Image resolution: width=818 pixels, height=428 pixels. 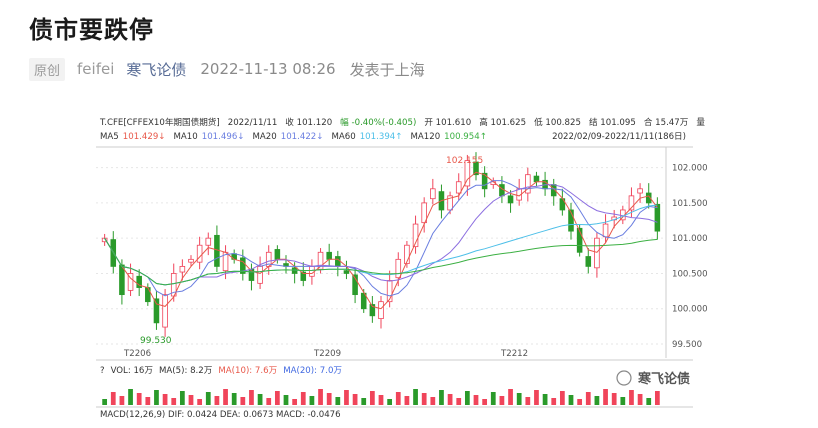 What do you see at coordinates (144, 137) in the screenshot?
I see `ma-value: 101.429↓` at bounding box center [144, 137].